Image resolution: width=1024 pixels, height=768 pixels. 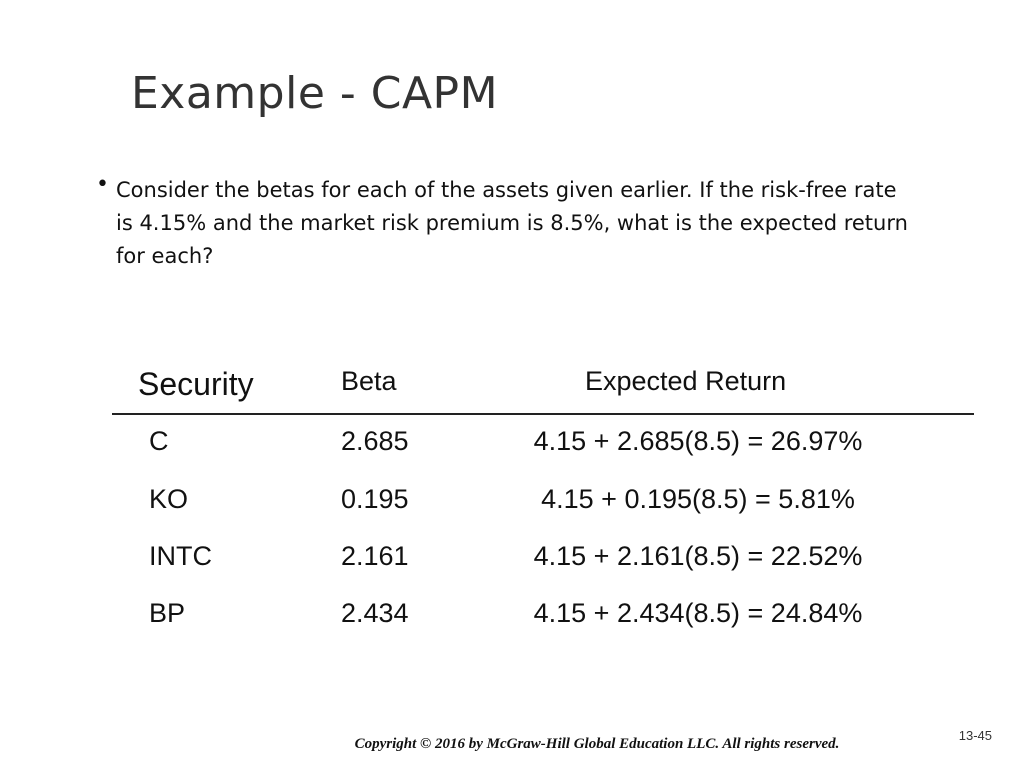 What do you see at coordinates (698, 613) in the screenshot?
I see `row-expected-return: 4.15 + 2.434(8.5) = 24.84%` at bounding box center [698, 613].